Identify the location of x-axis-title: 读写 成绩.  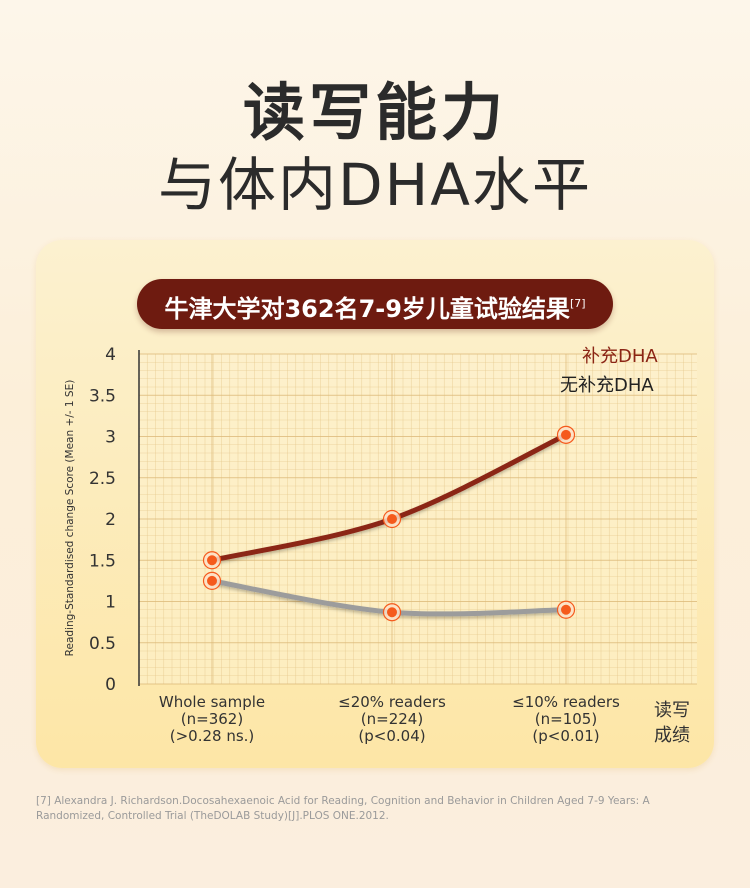
(672, 723).